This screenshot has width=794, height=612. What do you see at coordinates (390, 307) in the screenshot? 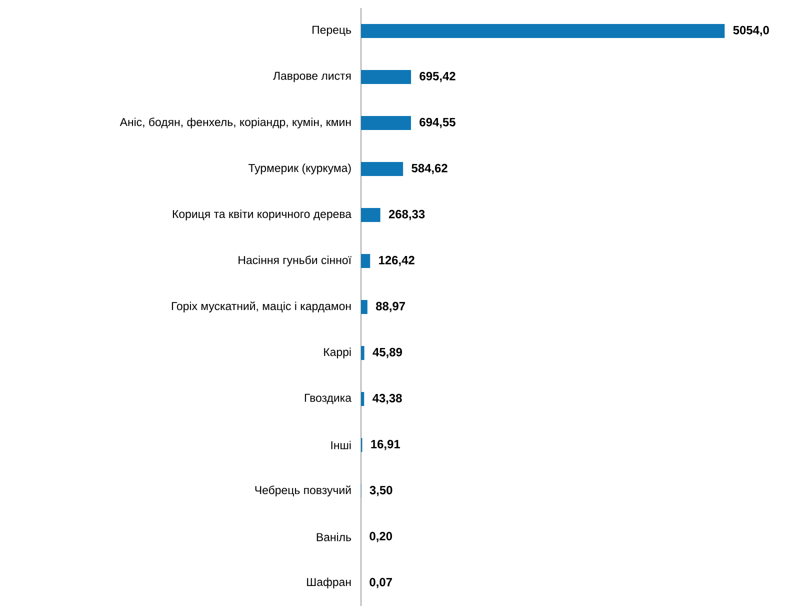
I see `data-label: 88,97` at bounding box center [390, 307].